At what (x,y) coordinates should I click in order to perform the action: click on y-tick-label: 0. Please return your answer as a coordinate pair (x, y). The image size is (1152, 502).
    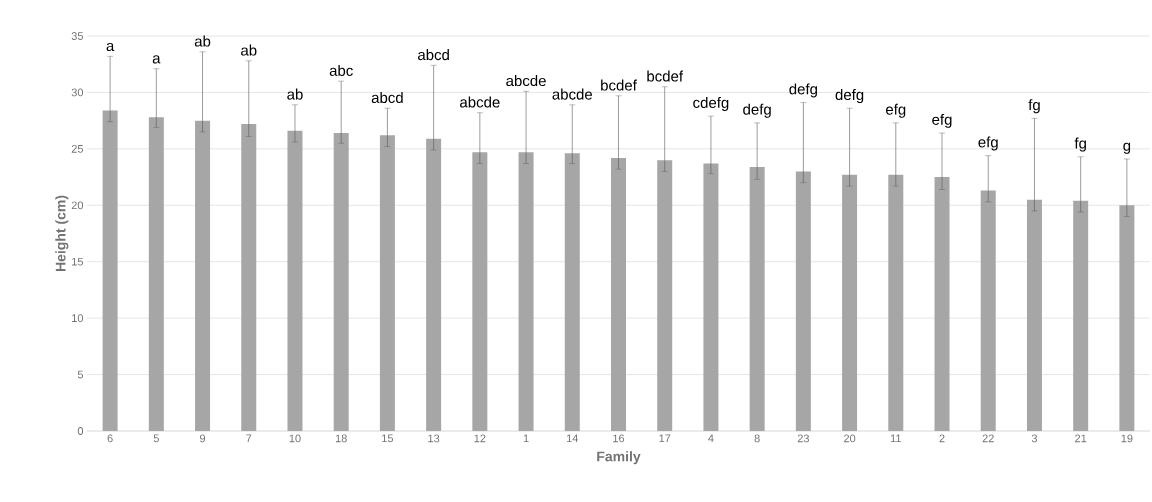
    Looking at the image, I should click on (80, 431).